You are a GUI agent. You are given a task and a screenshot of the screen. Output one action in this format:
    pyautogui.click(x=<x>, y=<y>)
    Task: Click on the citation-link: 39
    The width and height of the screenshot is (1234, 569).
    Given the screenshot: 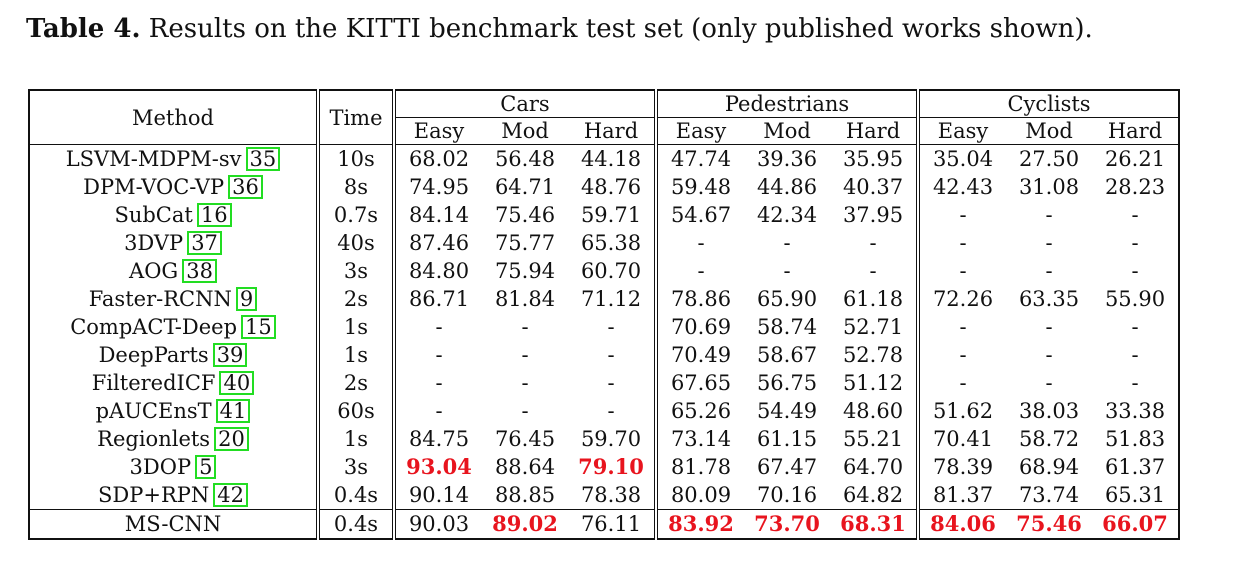 What is the action you would take?
    pyautogui.click(x=230, y=355)
    